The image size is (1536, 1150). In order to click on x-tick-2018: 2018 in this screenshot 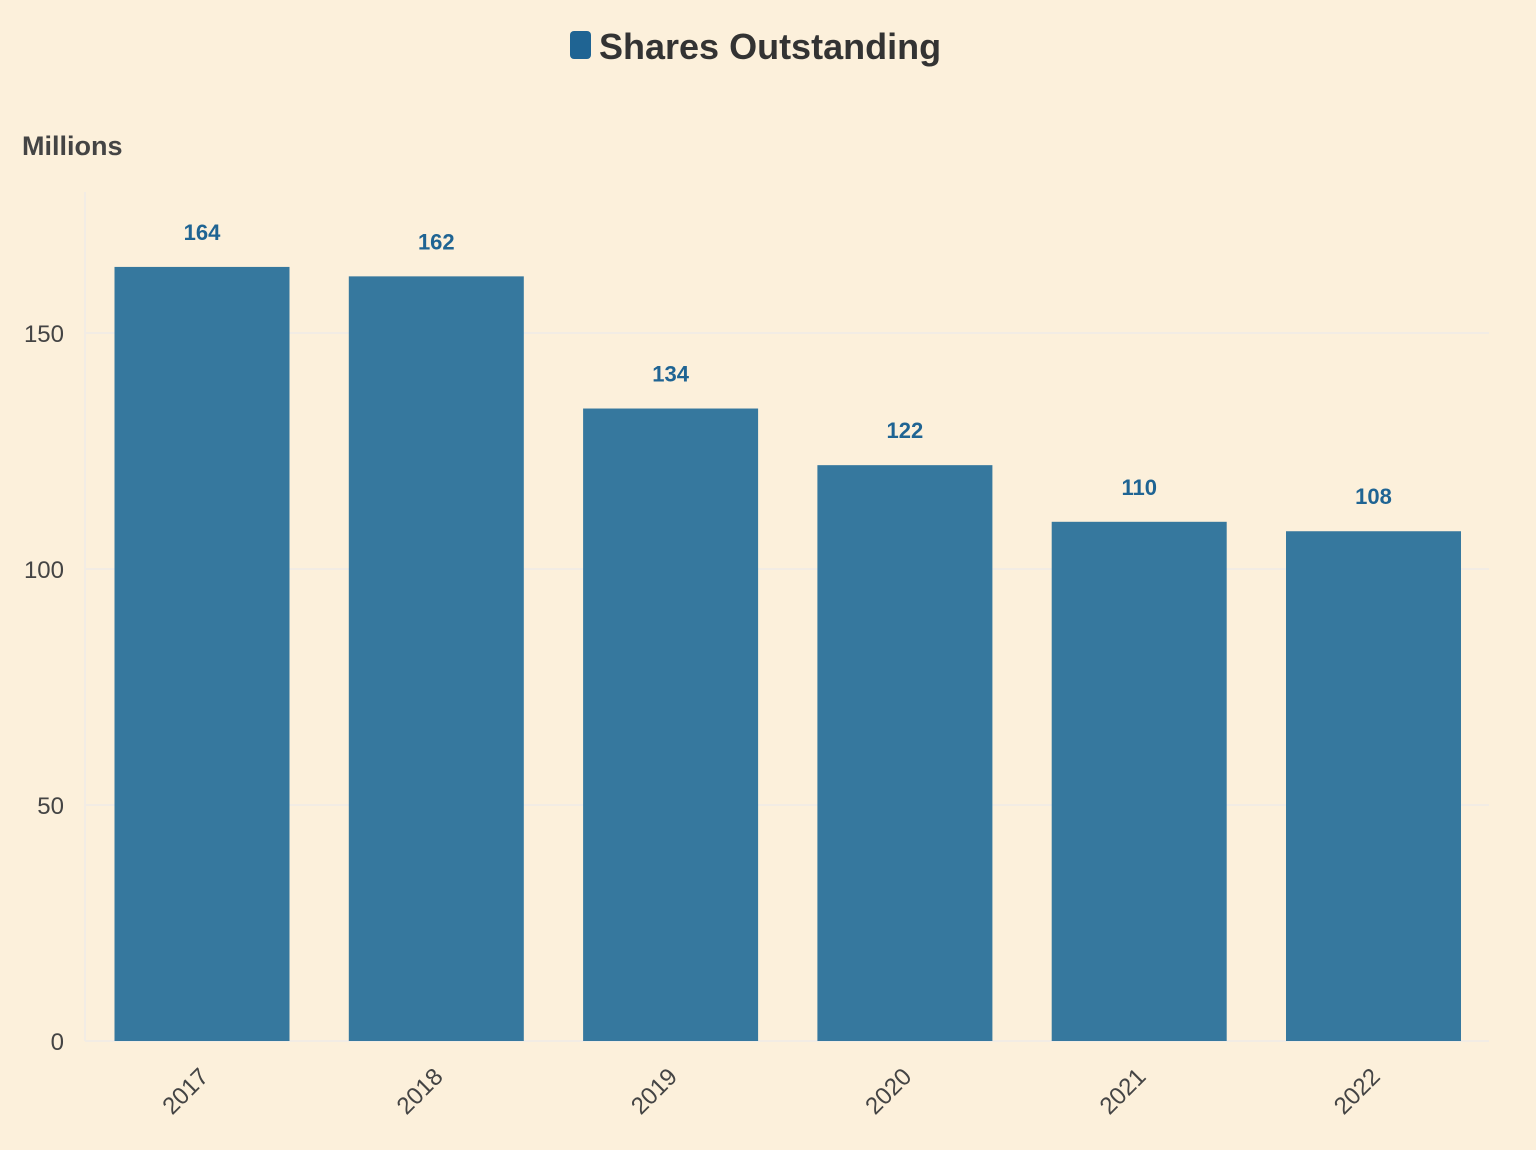, I will do `click(420, 1091)`.